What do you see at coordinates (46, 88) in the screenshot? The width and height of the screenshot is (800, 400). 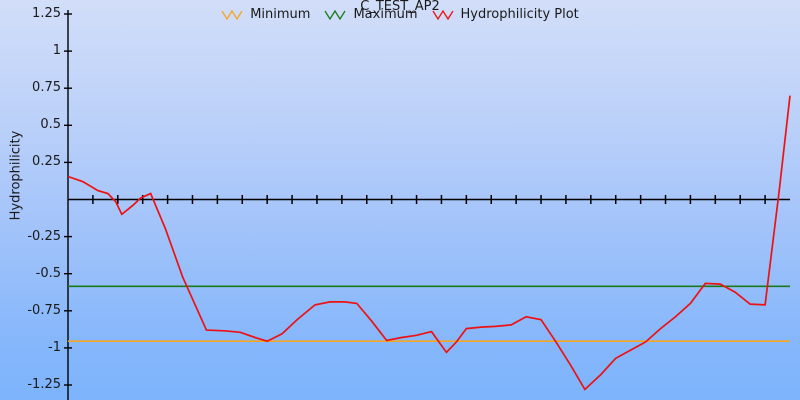 I see `y-axis-tick-label: 0.75` at bounding box center [46, 88].